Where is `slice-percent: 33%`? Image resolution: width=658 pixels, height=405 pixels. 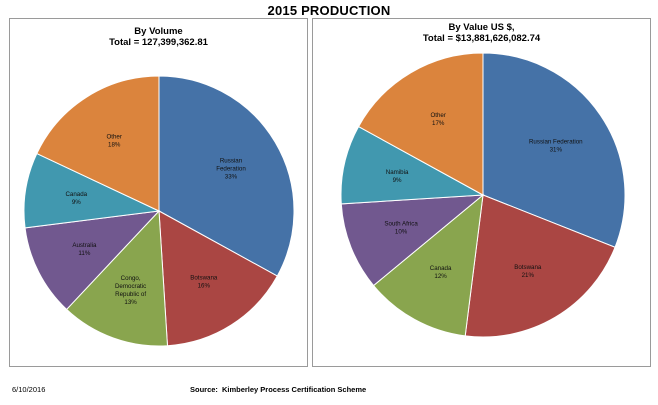
slice-percent: 33% is located at coordinates (231, 176).